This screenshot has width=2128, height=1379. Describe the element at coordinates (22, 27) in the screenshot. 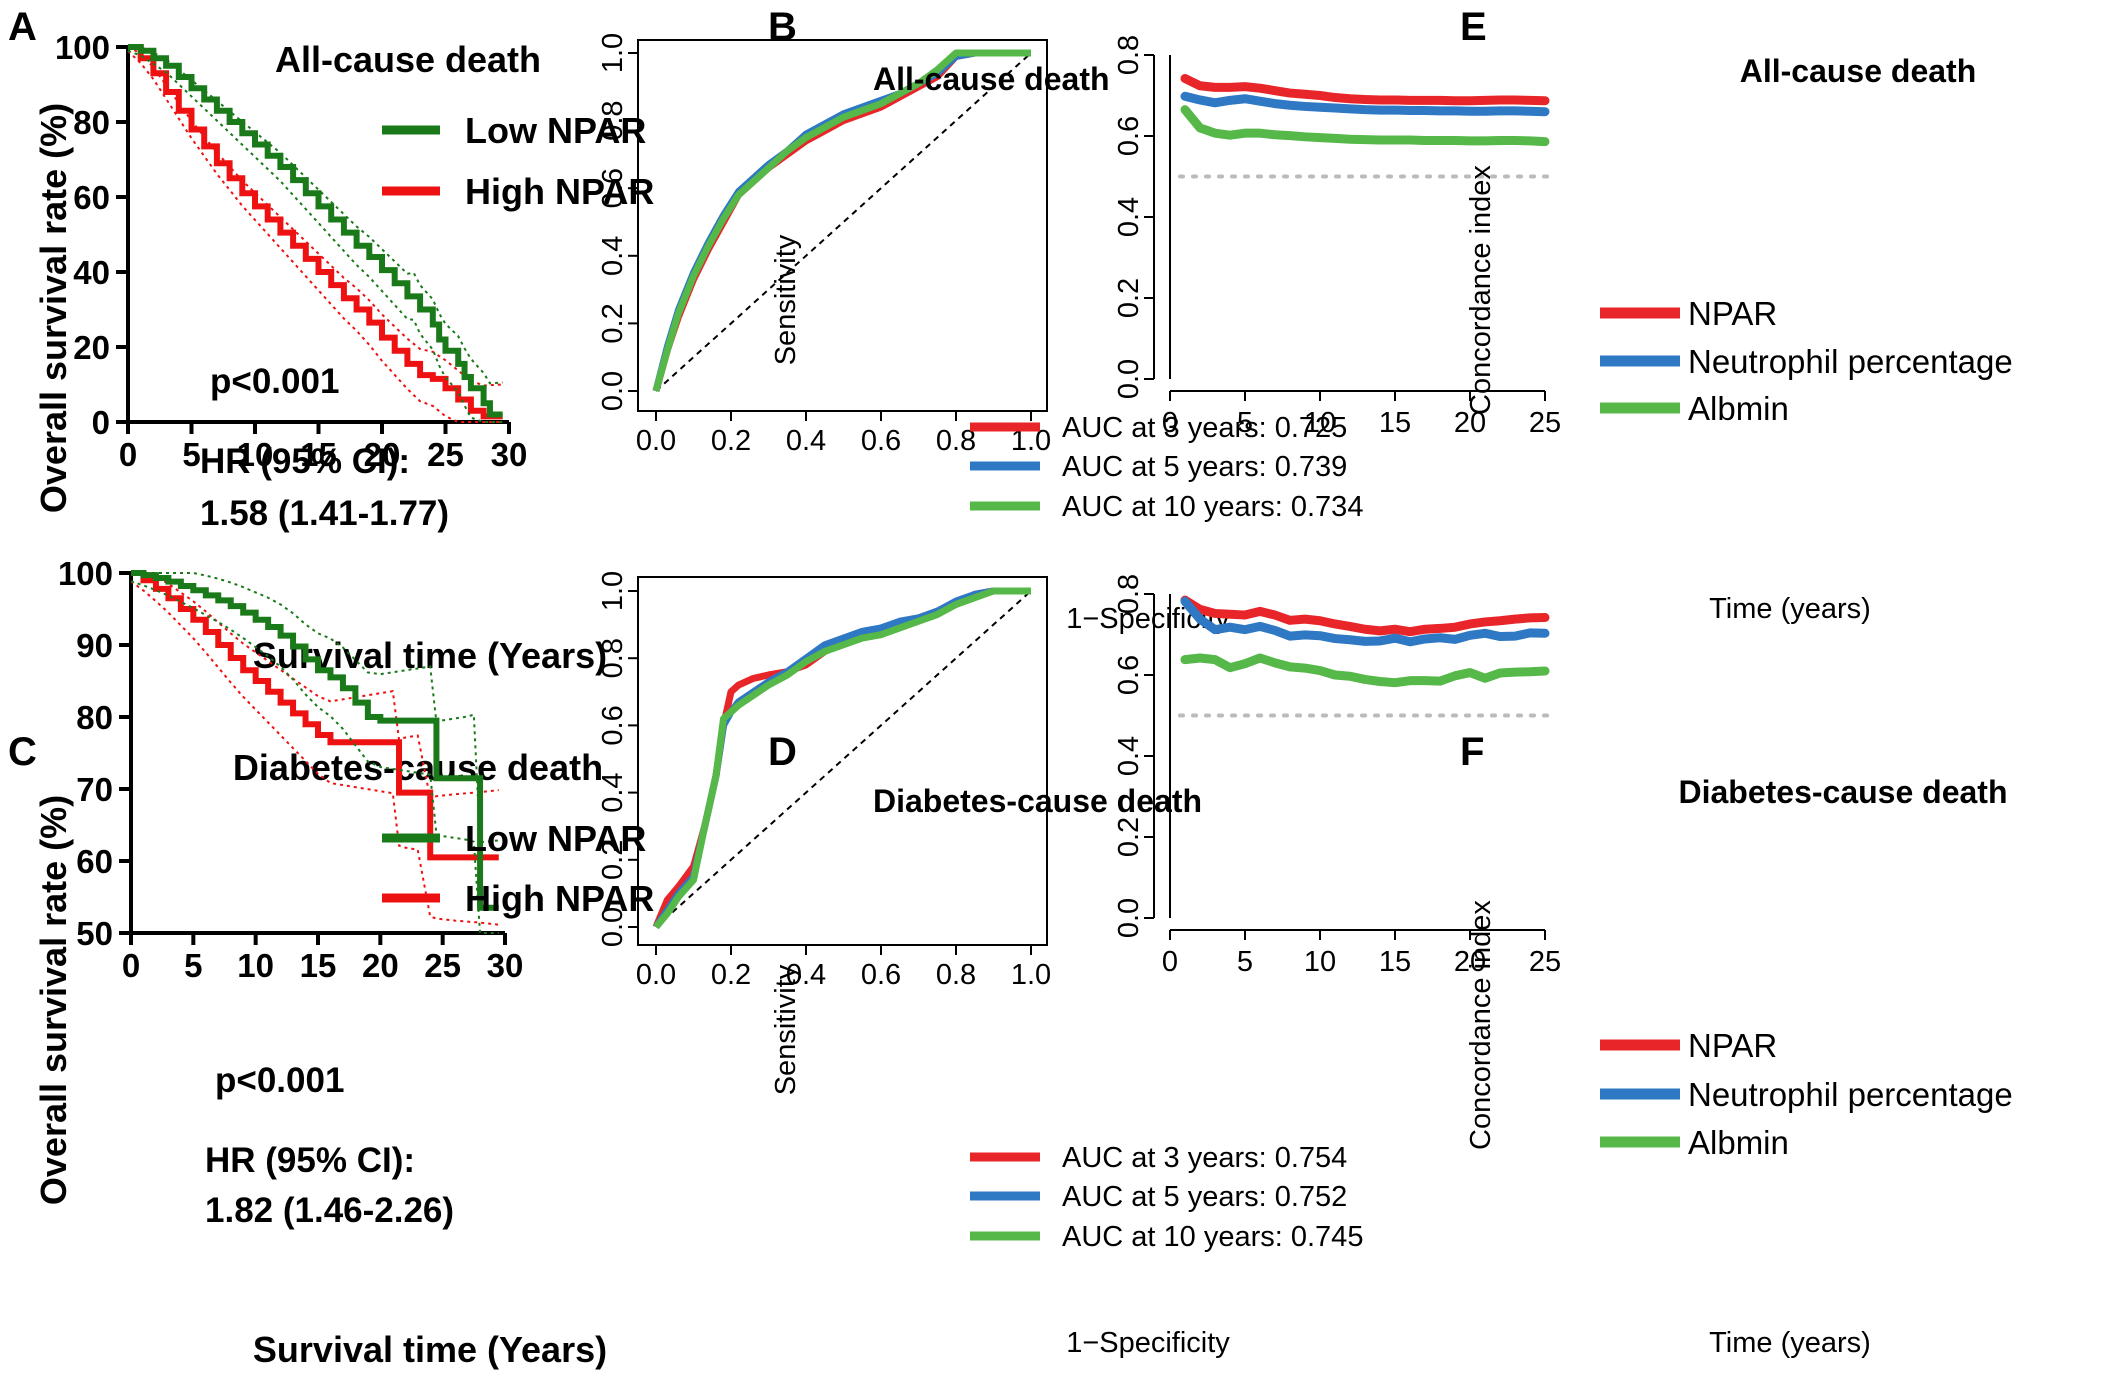

I see `panel-letter-a: A` at that location.